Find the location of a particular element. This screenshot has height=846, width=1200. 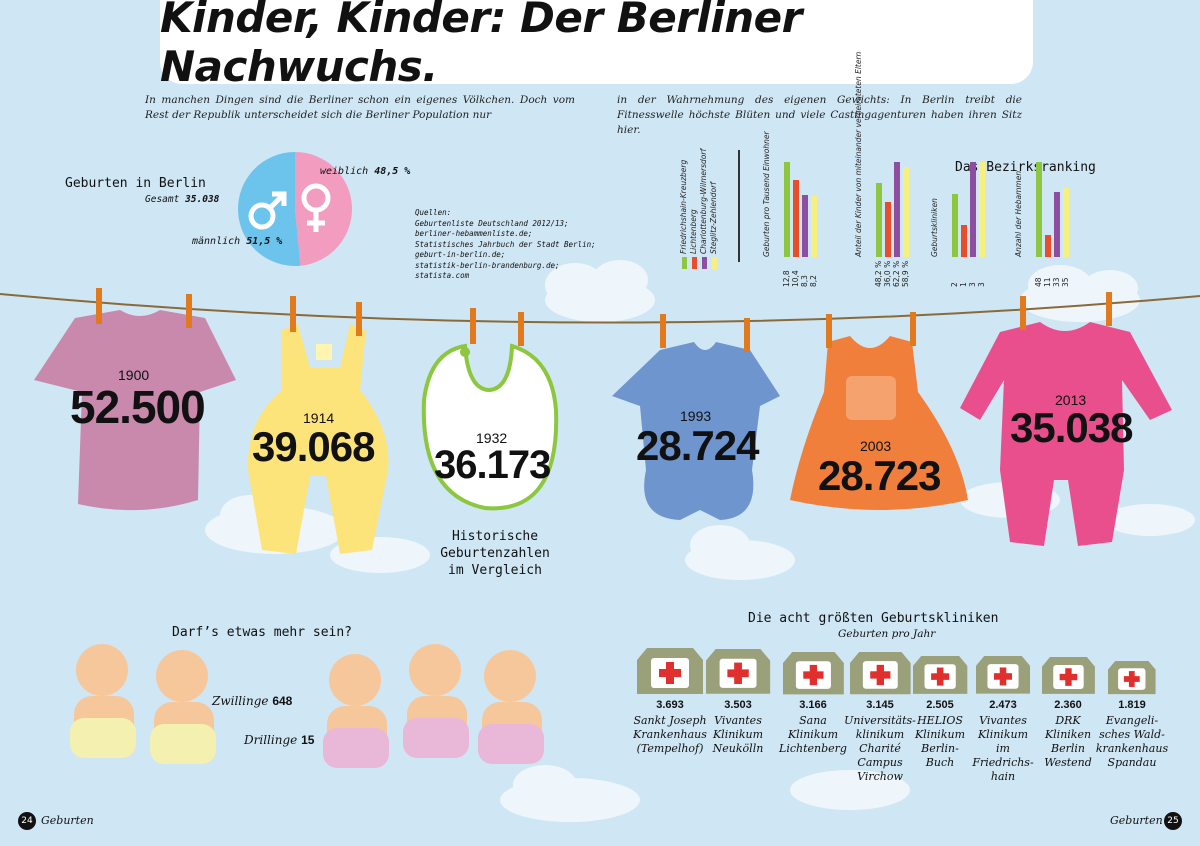

historic-year: 1932 is located at coordinates (492, 438).